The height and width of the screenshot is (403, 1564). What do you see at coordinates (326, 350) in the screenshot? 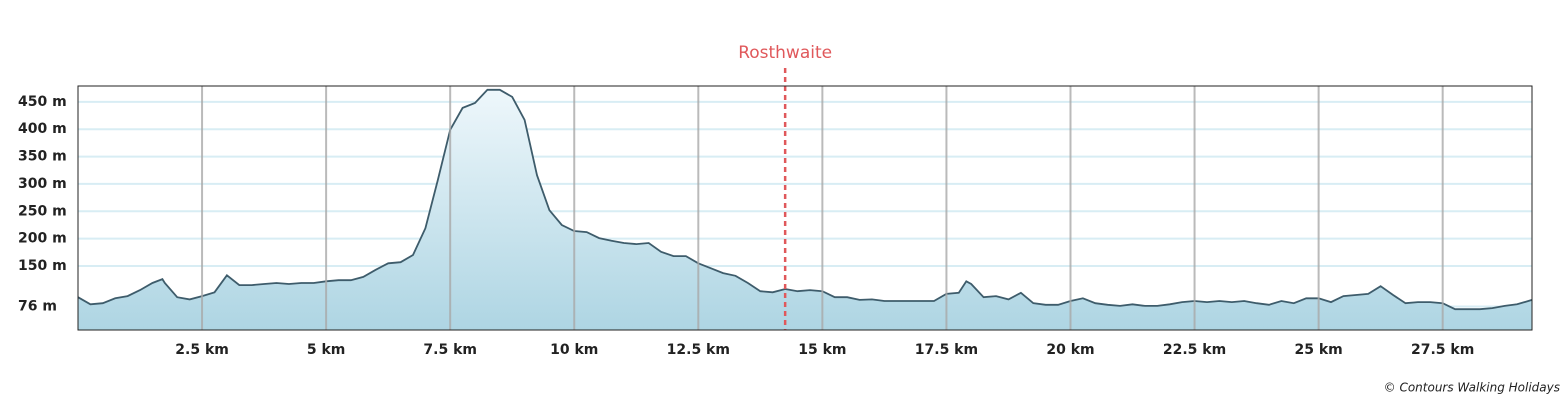
I see `x-tick-label: 5 km` at bounding box center [326, 350].